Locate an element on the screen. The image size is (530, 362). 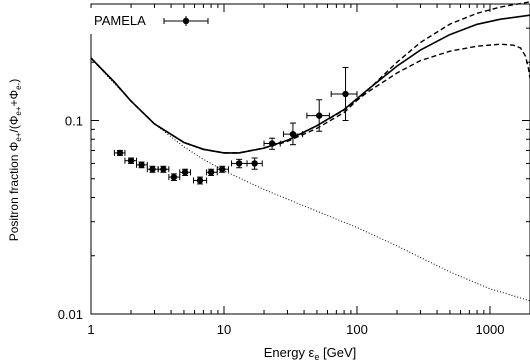
legend-marker is located at coordinates (186, 21).